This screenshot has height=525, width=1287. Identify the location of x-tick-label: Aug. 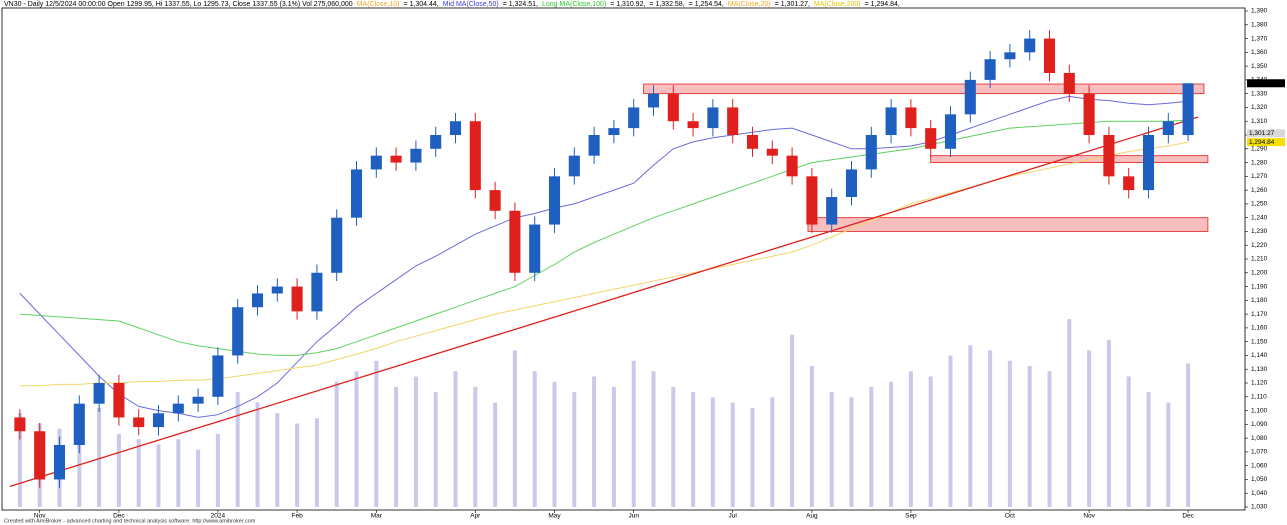
(812, 516).